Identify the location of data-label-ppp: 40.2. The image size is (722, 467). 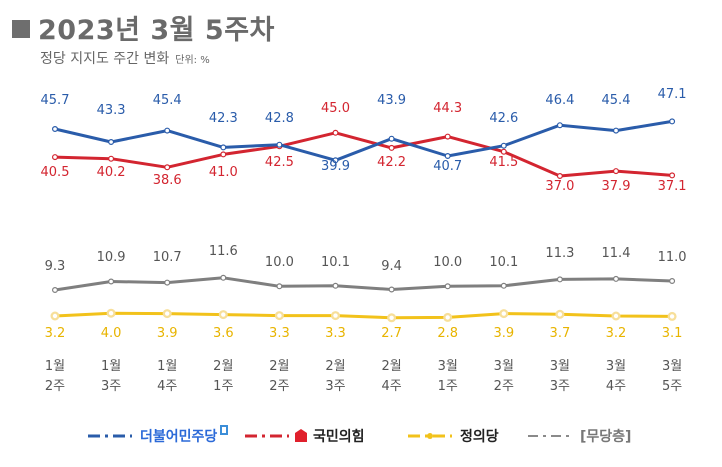
(111, 172).